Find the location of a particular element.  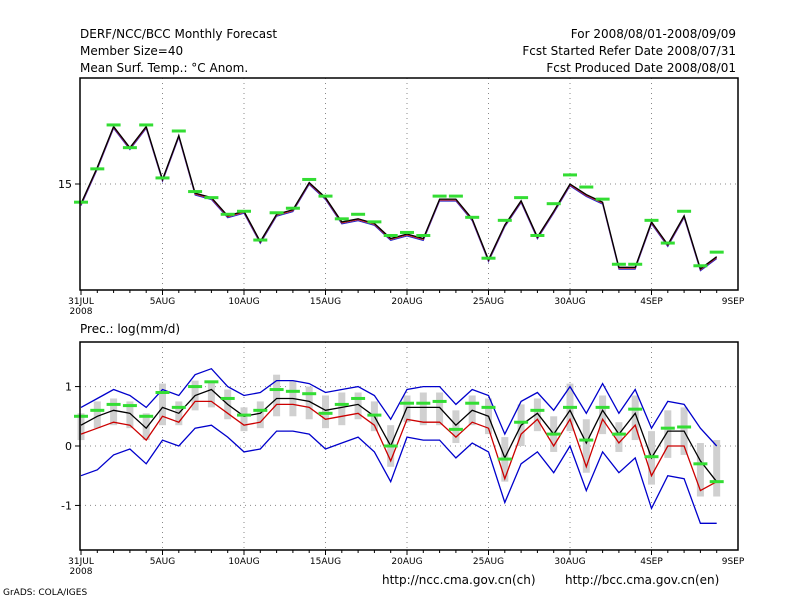

prec-ytick-label: 0 is located at coordinates (68, 446).